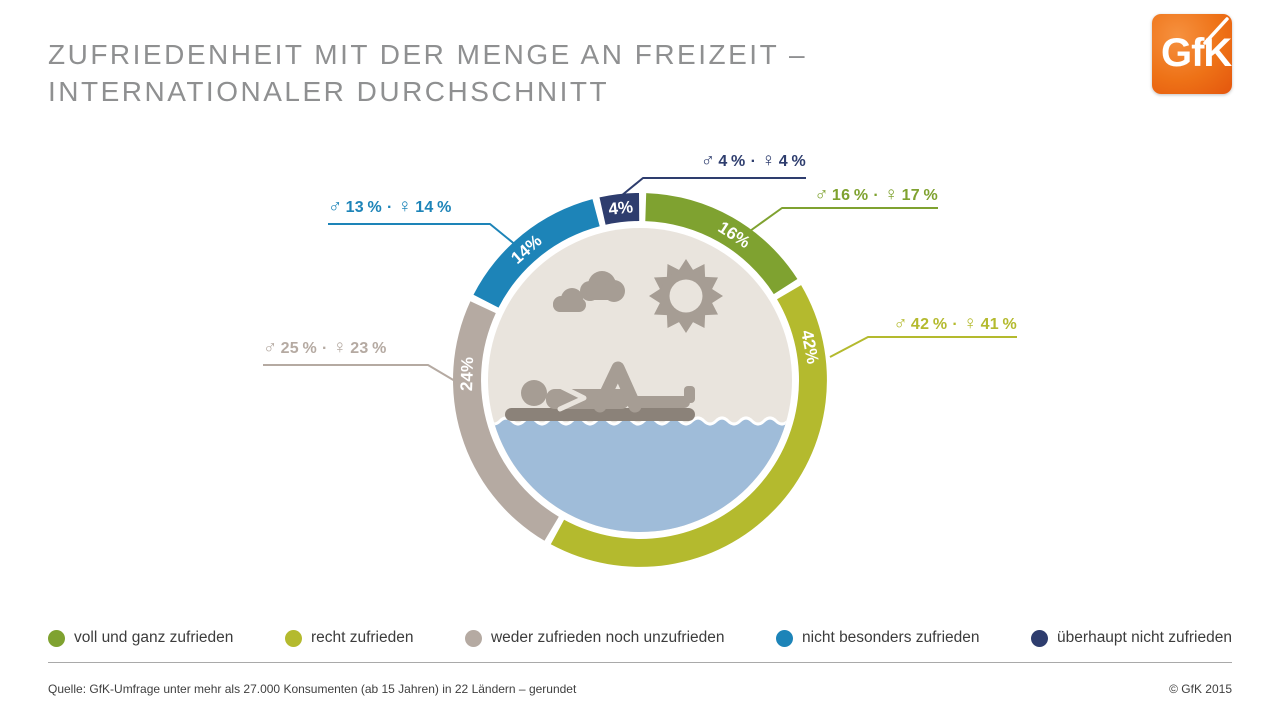 This screenshot has width=1280, height=720. I want to click on person-lying-icon, so click(608, 387).